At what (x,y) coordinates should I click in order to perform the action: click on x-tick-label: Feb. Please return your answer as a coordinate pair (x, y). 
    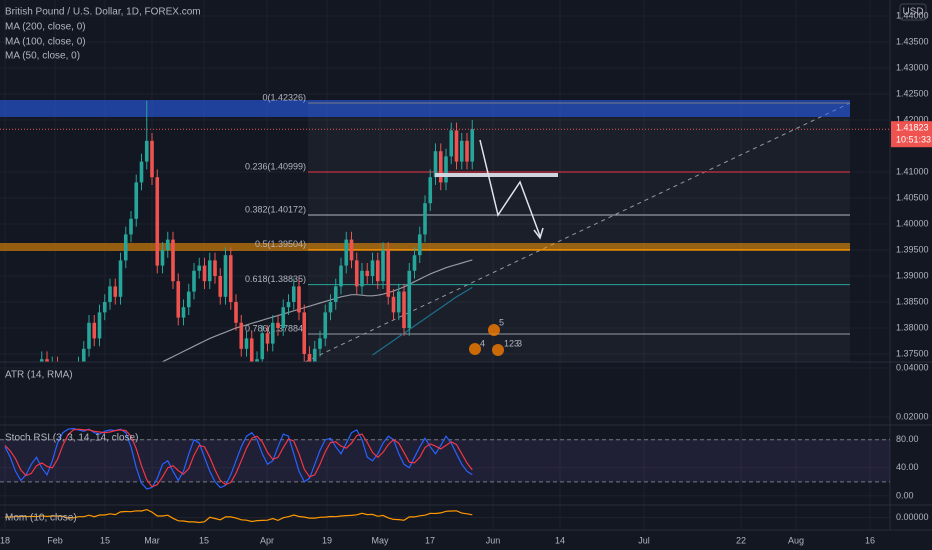
    Looking at the image, I should click on (55, 540).